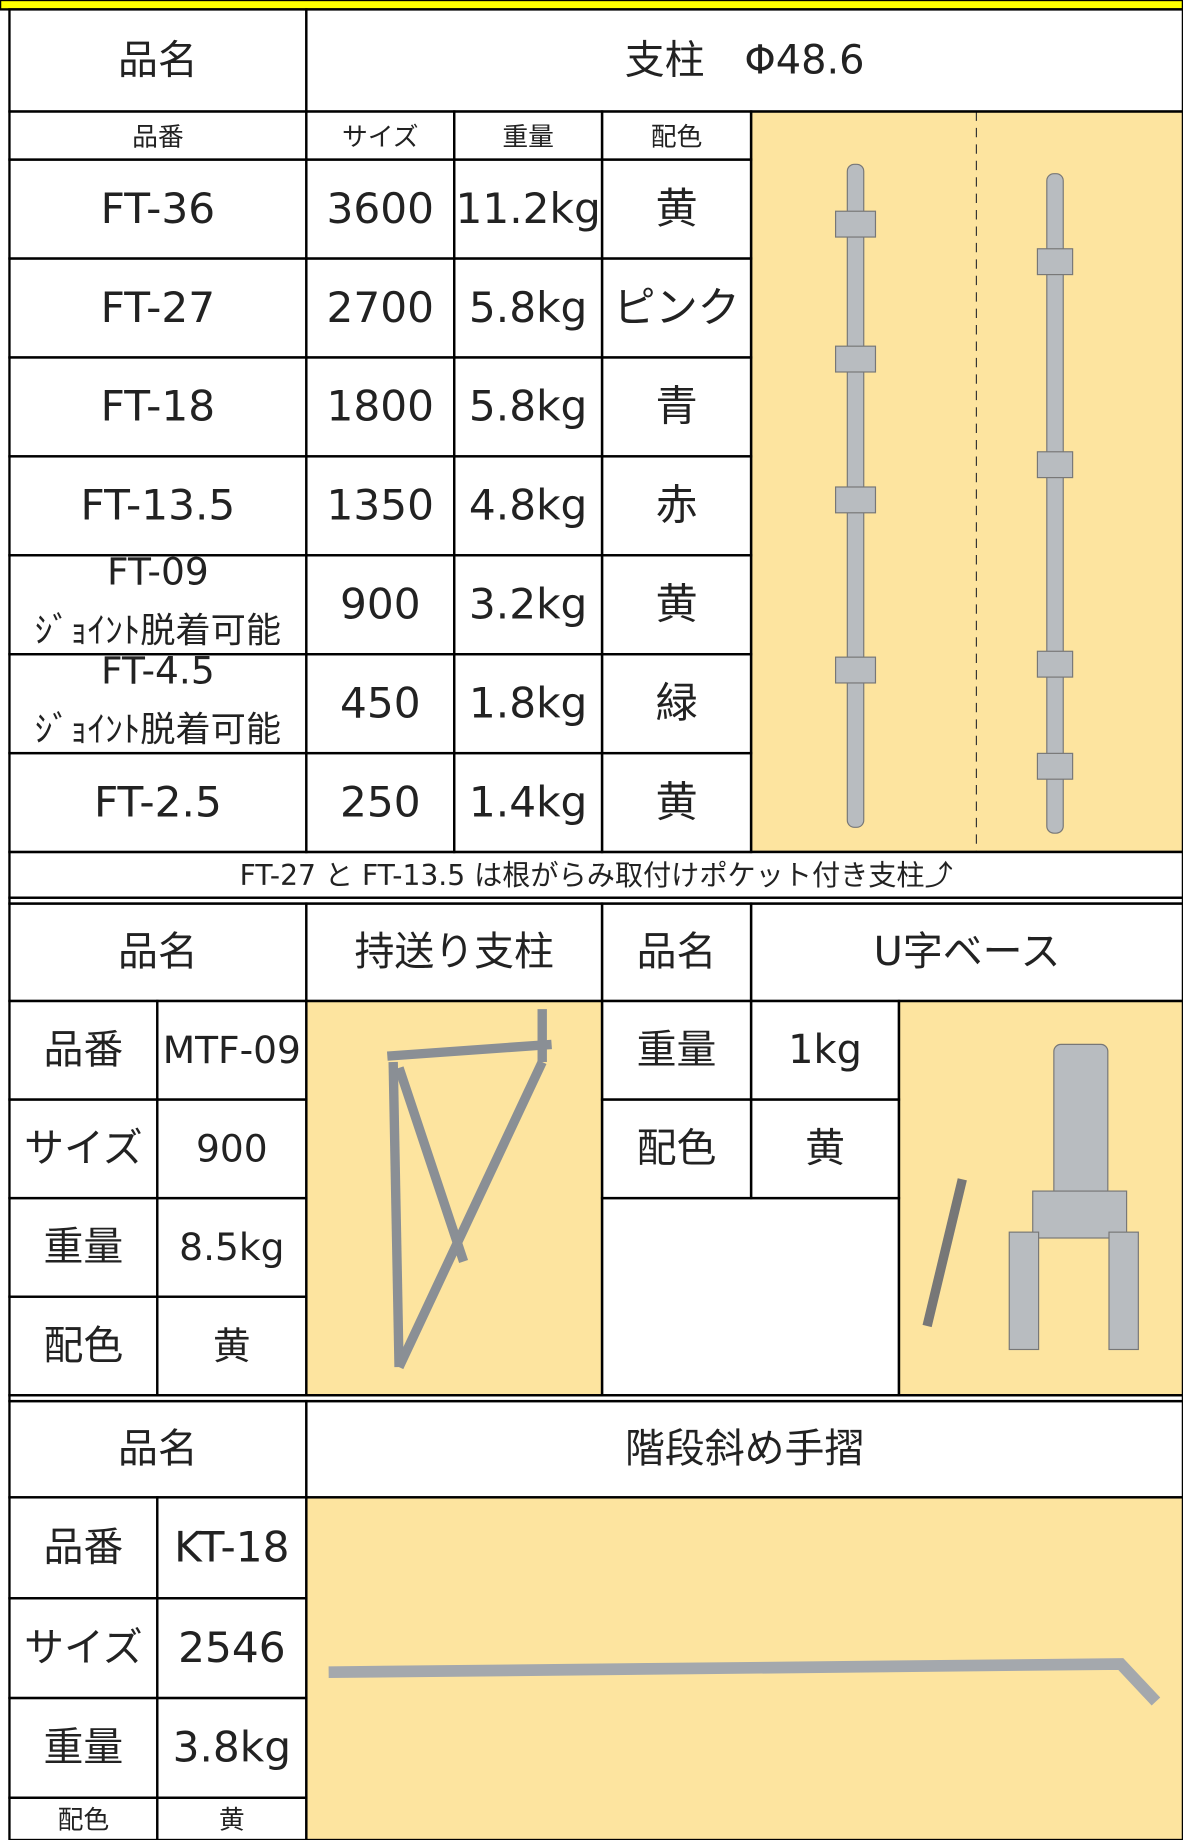 This screenshot has width=1183, height=1844. Describe the element at coordinates (158, 406) in the screenshot. I see `code: FT-18` at that location.